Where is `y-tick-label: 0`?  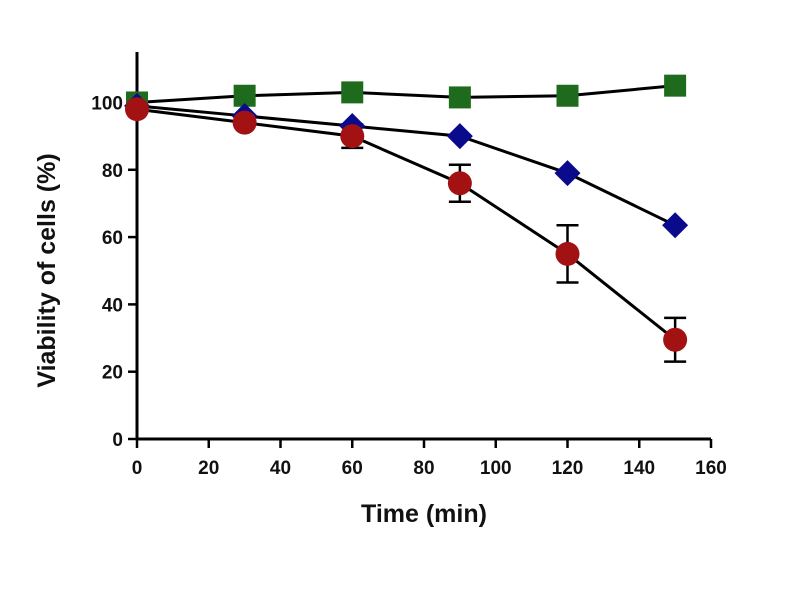
y-tick-label: 0 is located at coordinates (117, 440).